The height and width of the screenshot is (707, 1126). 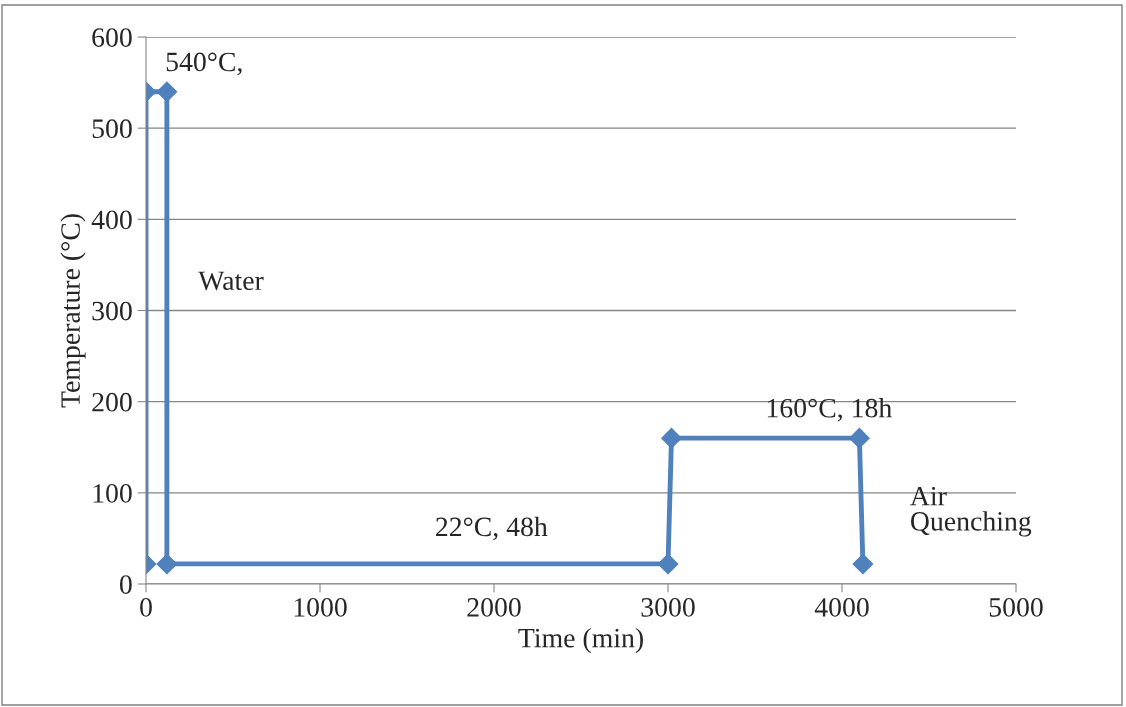 What do you see at coordinates (125, 584) in the screenshot?
I see `y-tick-label: 0` at bounding box center [125, 584].